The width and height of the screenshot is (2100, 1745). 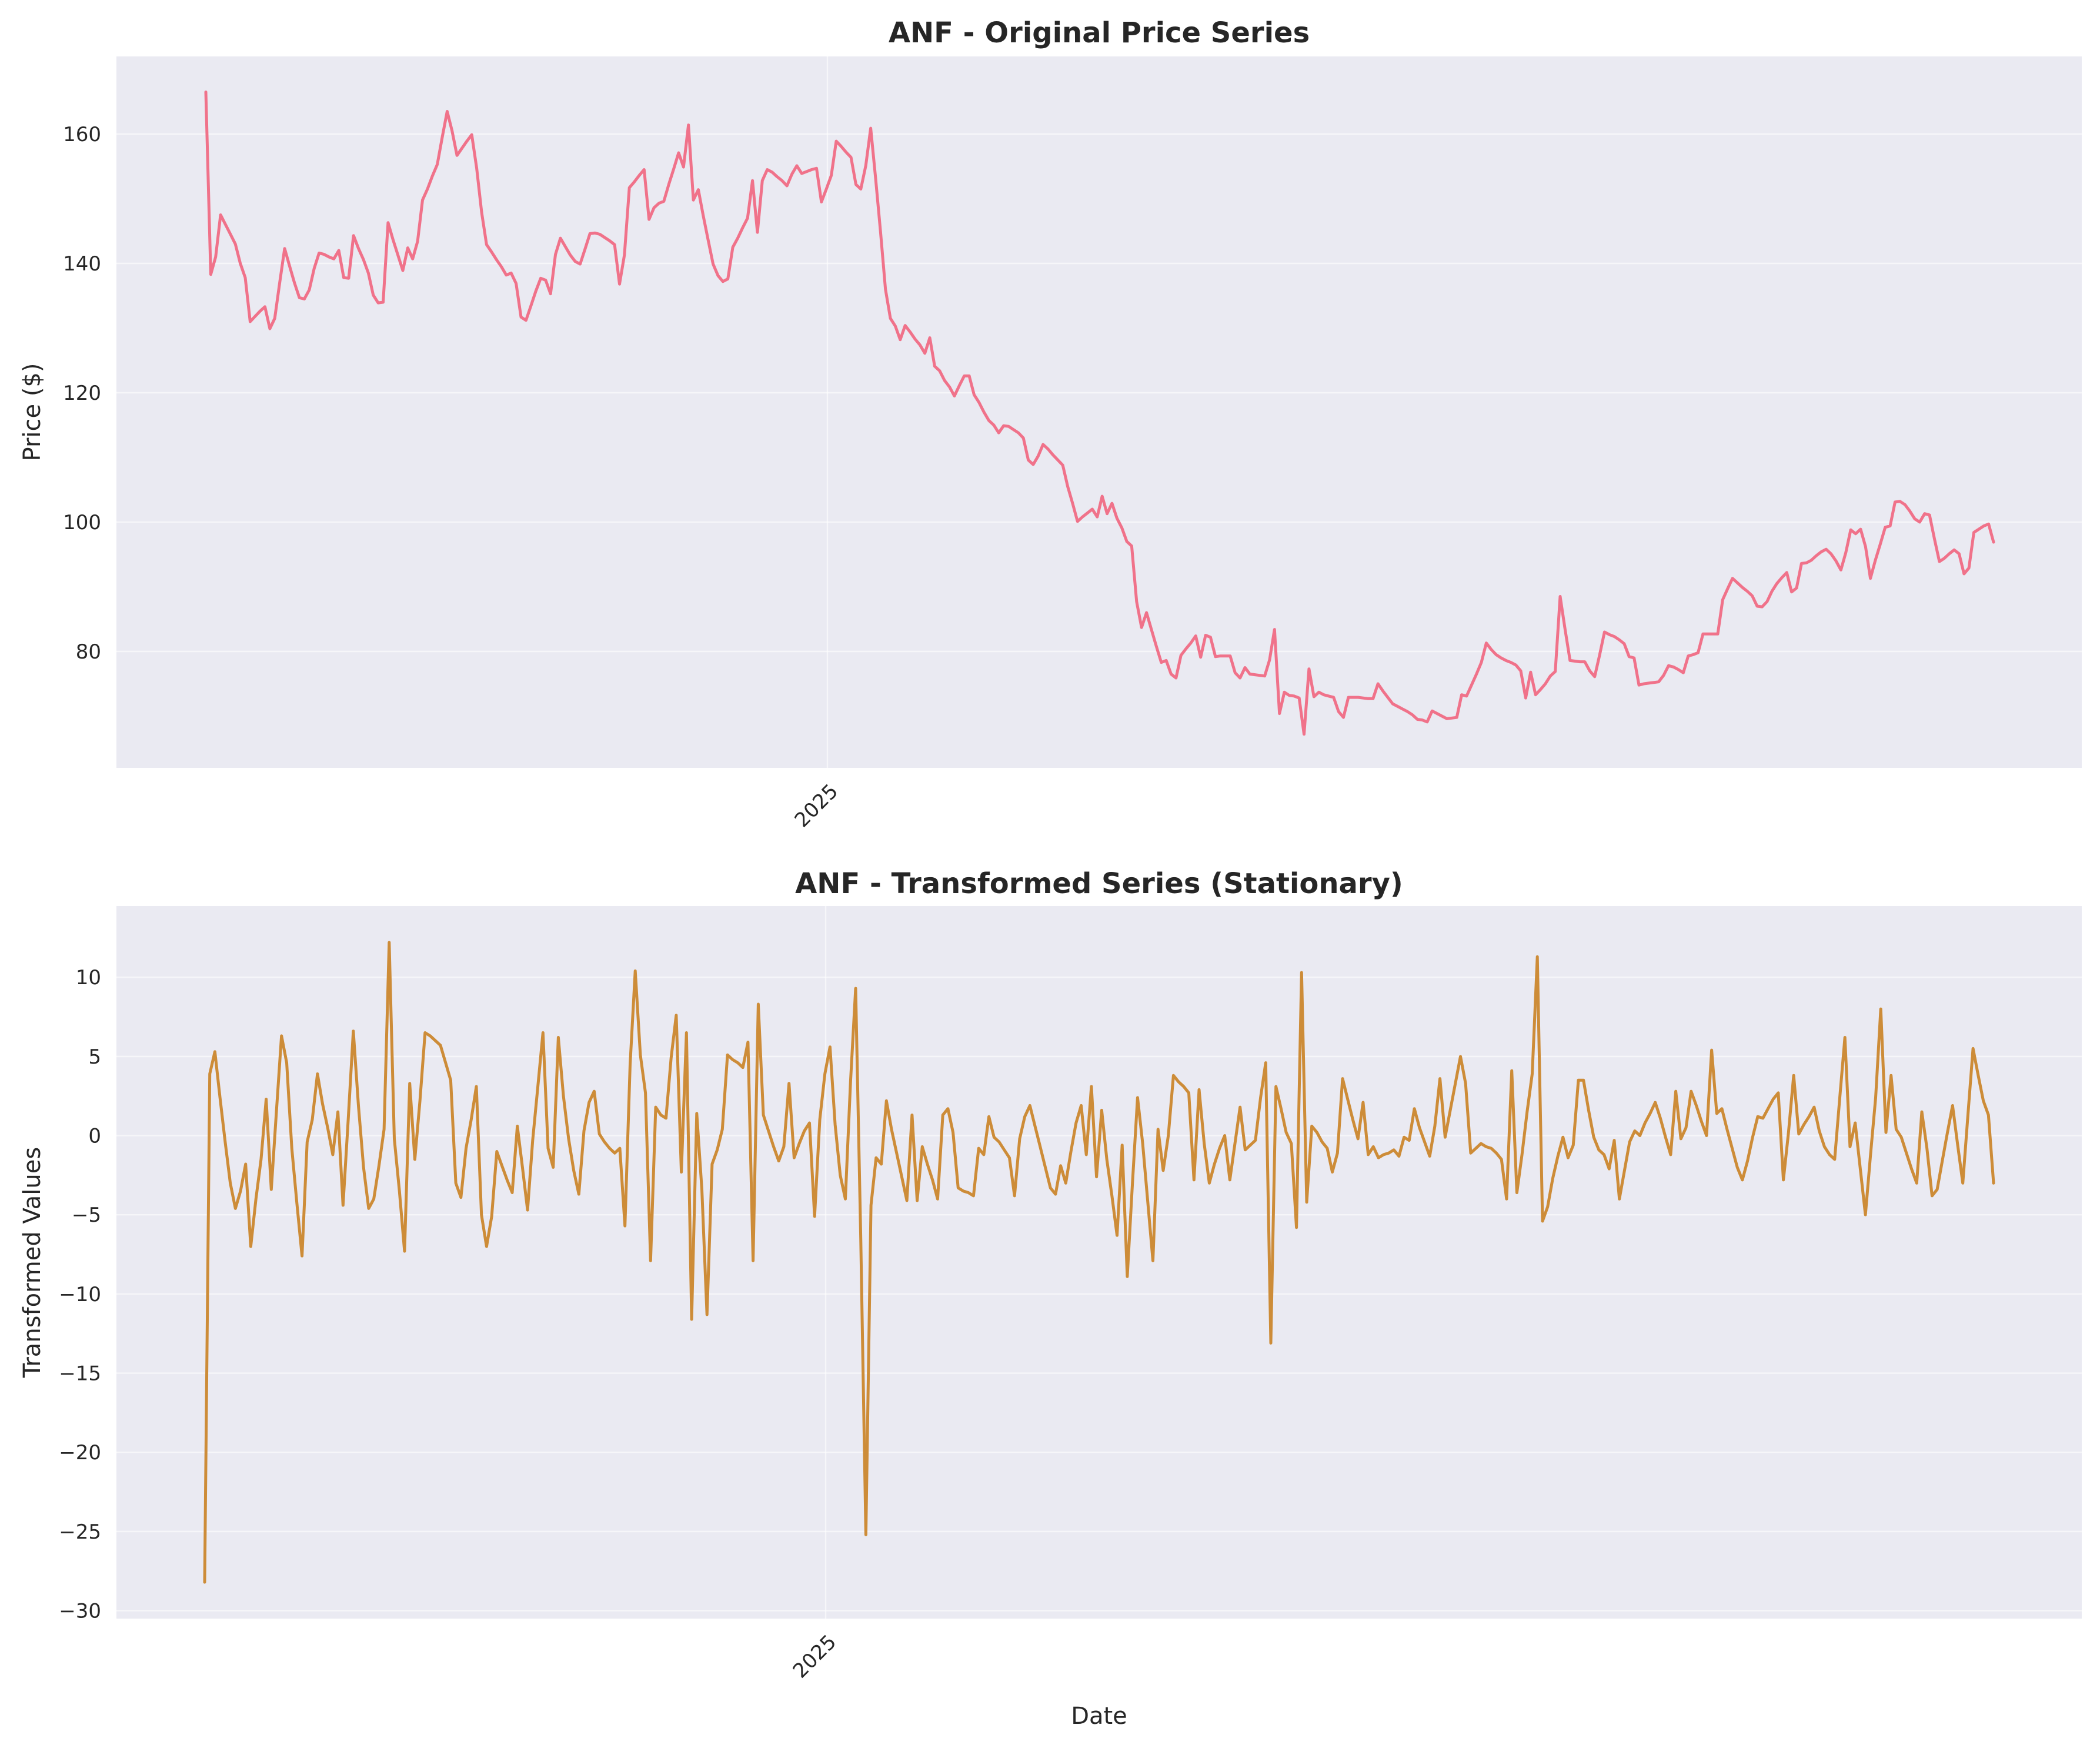 I want to click on transformed-y-ticks: −30 −25 −20 −15 −10 −5 0 5 10, so click(x=80, y=1295).